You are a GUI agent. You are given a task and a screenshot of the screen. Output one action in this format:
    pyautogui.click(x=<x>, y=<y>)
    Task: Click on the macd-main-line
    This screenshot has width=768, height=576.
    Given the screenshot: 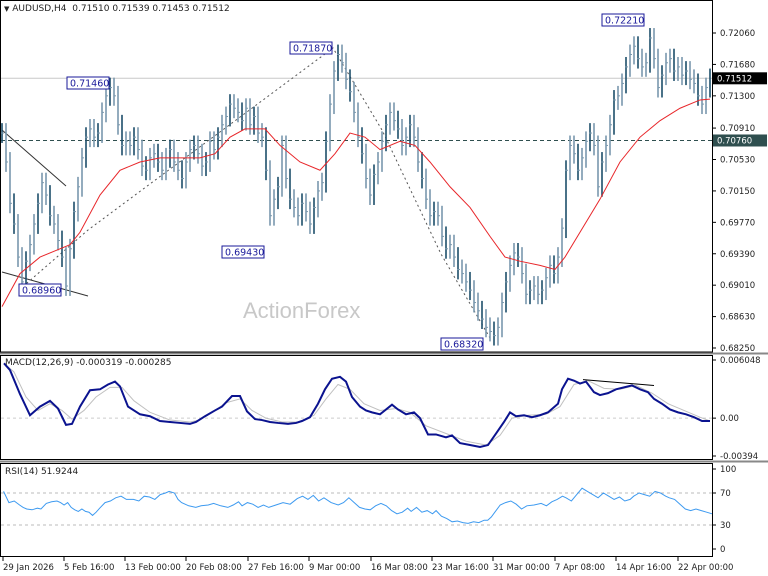 What is the action you would take?
    pyautogui.click(x=356, y=405)
    